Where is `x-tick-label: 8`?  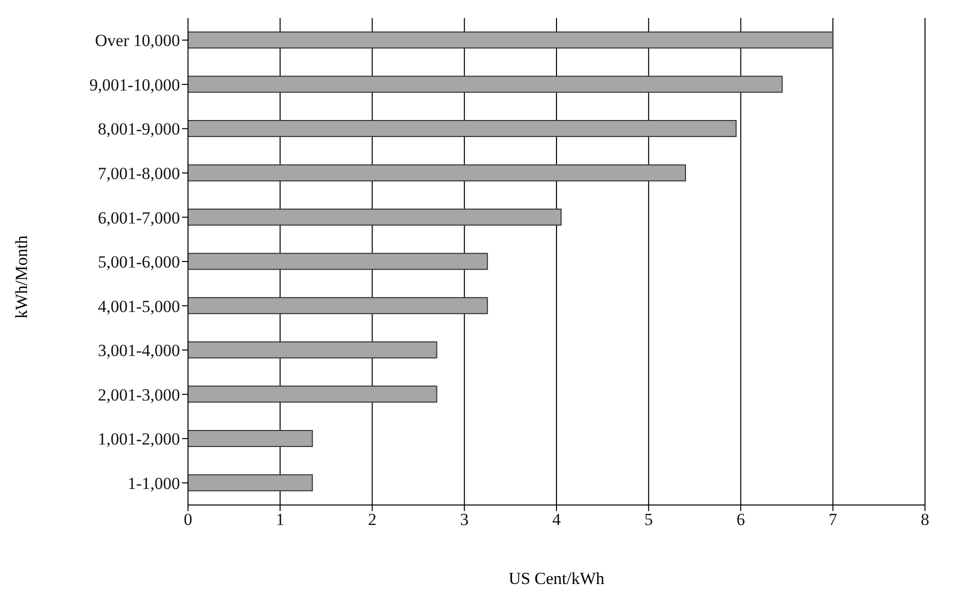
x-tick-label: 8 is located at coordinates (925, 520).